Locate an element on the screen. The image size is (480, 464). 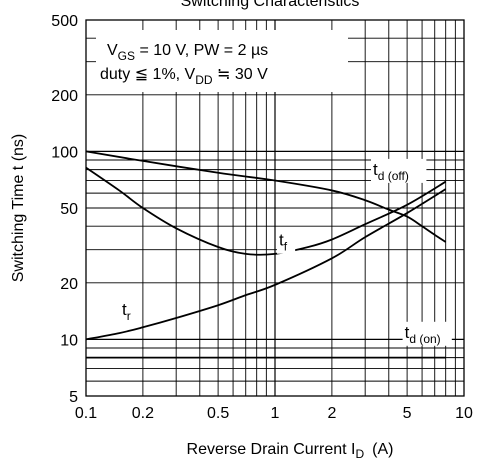
condition-line: VGS = 10 V, PW = 2 µs is located at coordinates (187, 52).